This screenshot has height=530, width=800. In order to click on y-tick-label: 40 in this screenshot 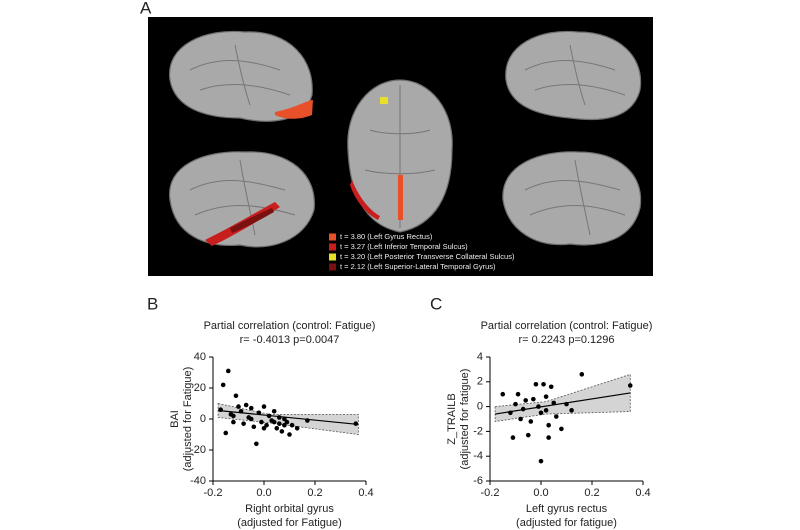, I will do `click(200, 357)`.